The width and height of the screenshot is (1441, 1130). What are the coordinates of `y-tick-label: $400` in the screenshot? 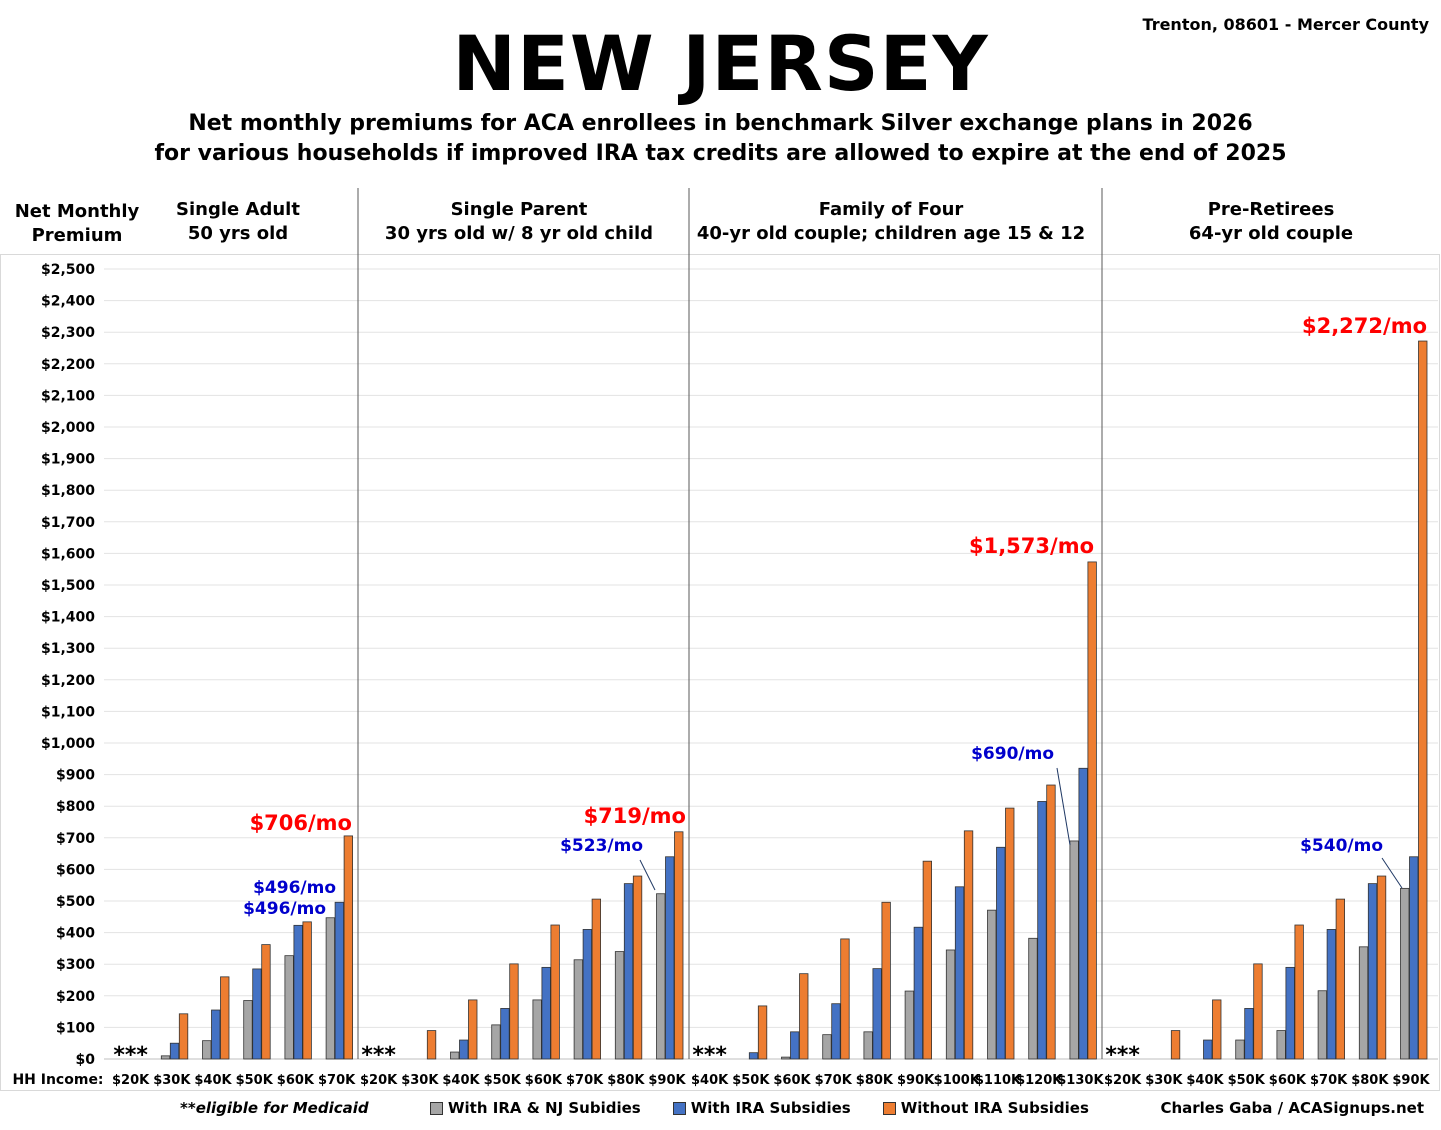 It's located at (75, 934).